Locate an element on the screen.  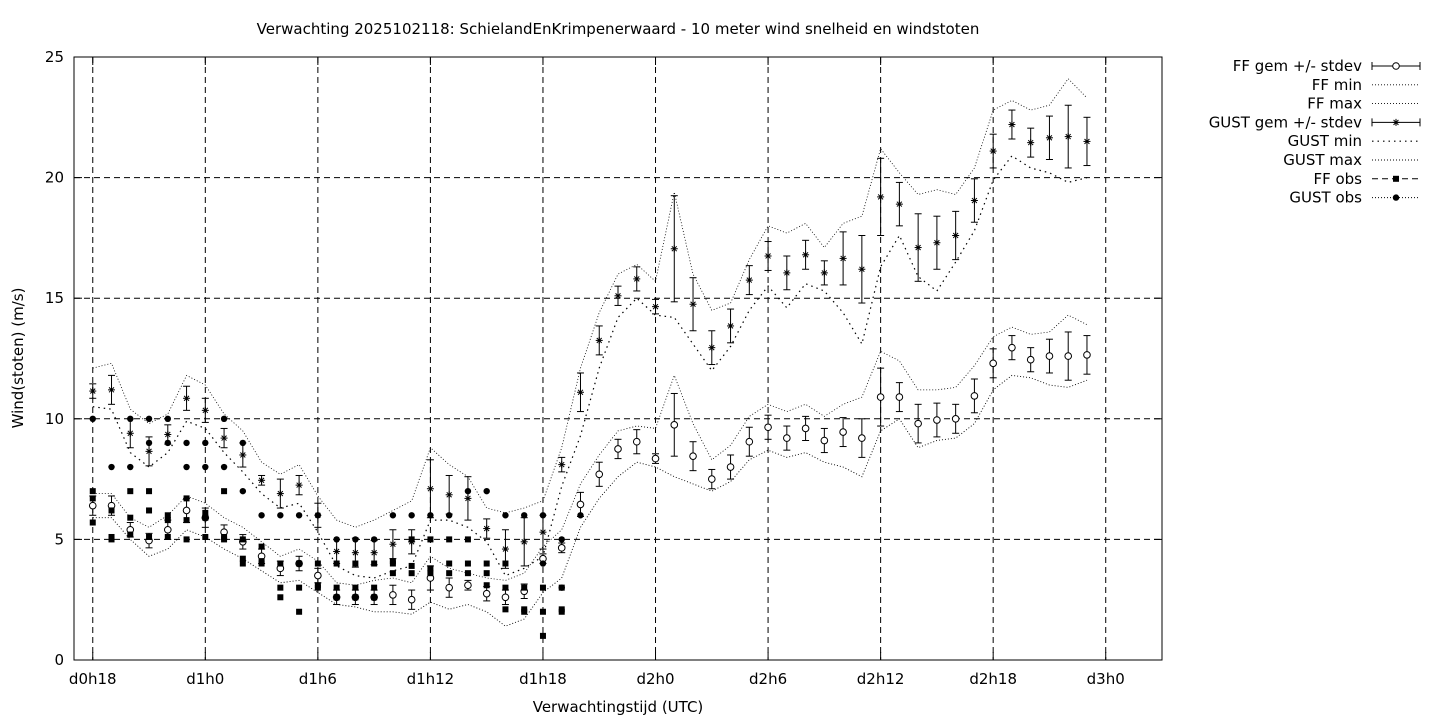
legend-label: FF gem +/- stdev is located at coordinates (1297, 66).